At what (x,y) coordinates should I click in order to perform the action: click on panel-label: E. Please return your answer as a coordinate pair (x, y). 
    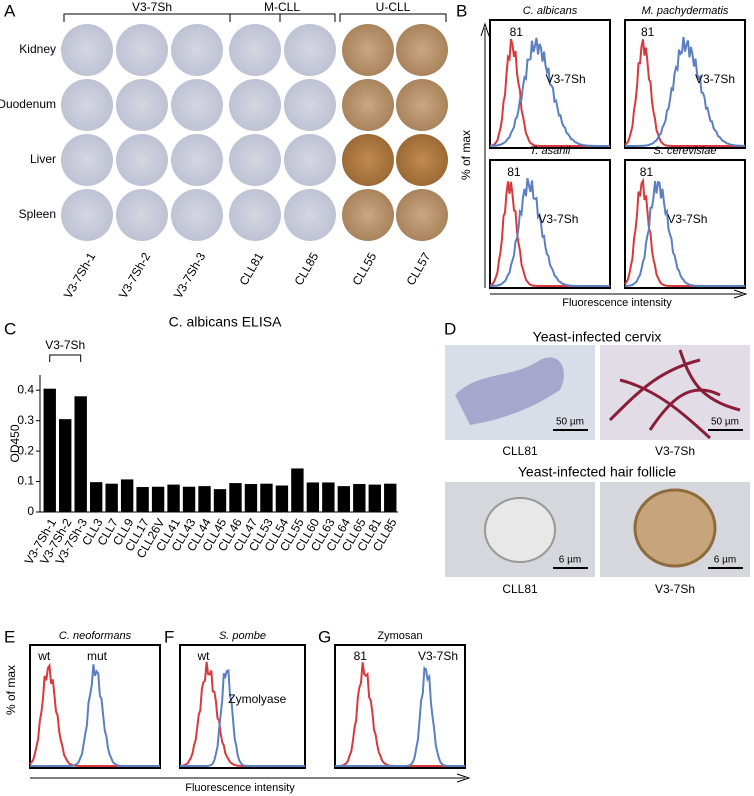
    Looking at the image, I should click on (9, 636).